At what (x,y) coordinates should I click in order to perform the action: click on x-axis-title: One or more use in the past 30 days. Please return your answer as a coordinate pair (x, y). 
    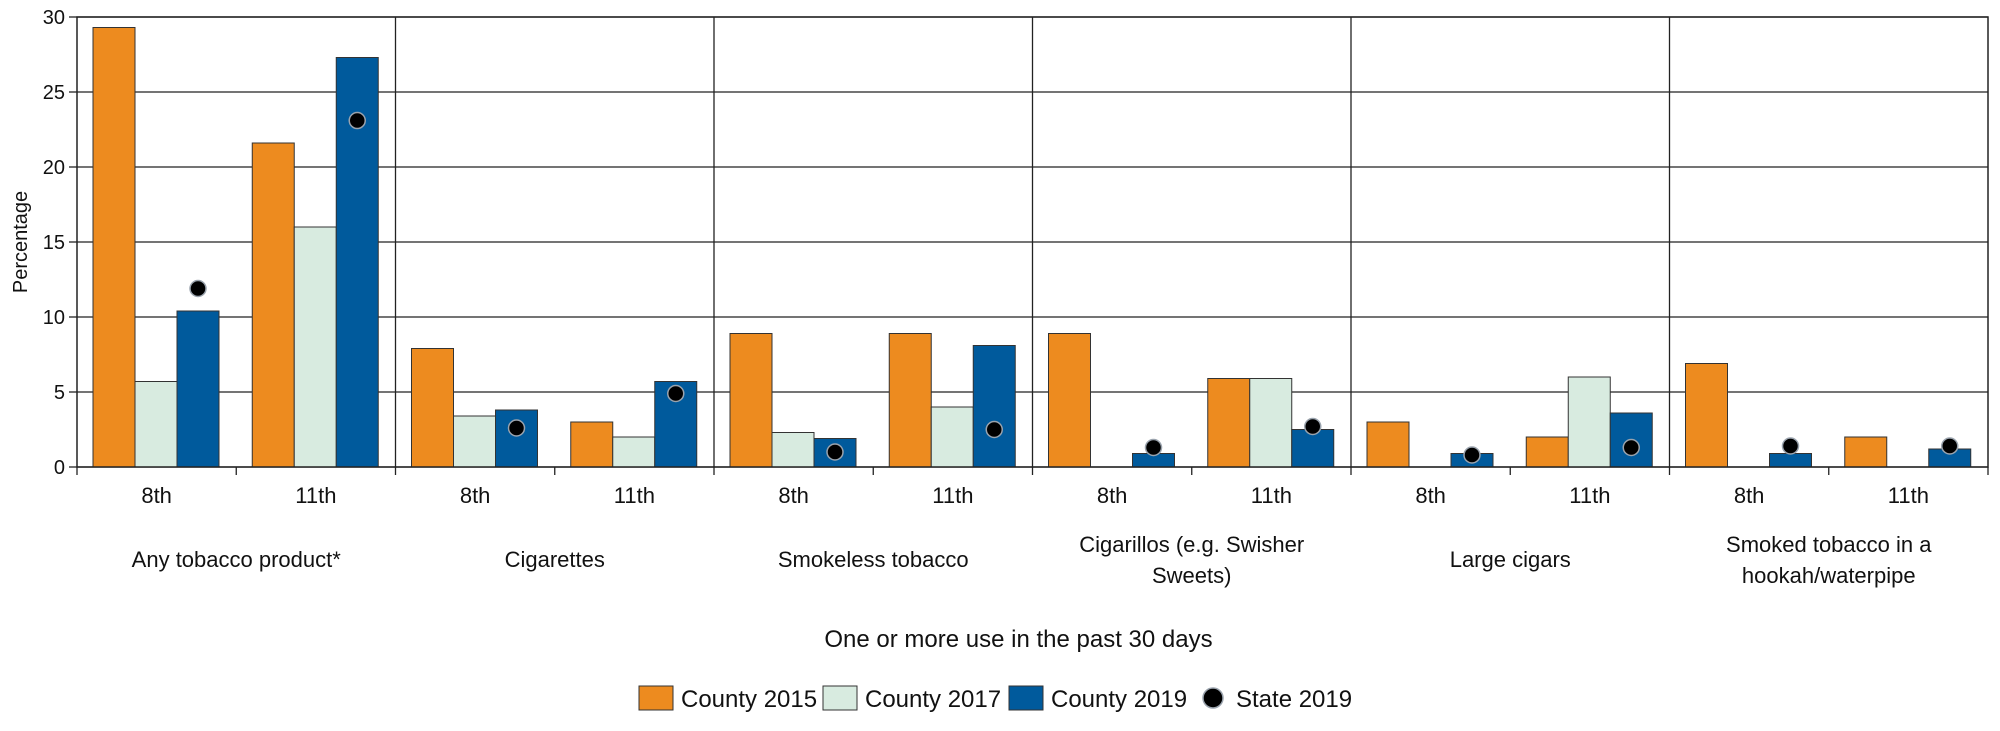
    Looking at the image, I should click on (1018, 639).